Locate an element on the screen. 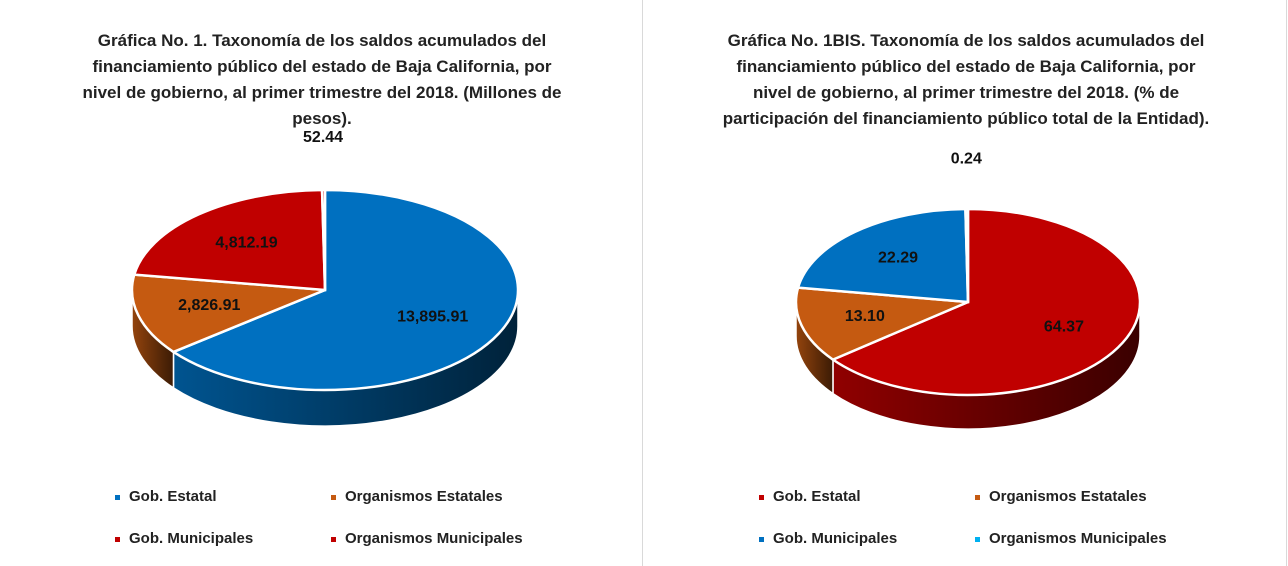  pie-chart: 64.37 13.10 22.29 0.24 is located at coordinates (968, 290).